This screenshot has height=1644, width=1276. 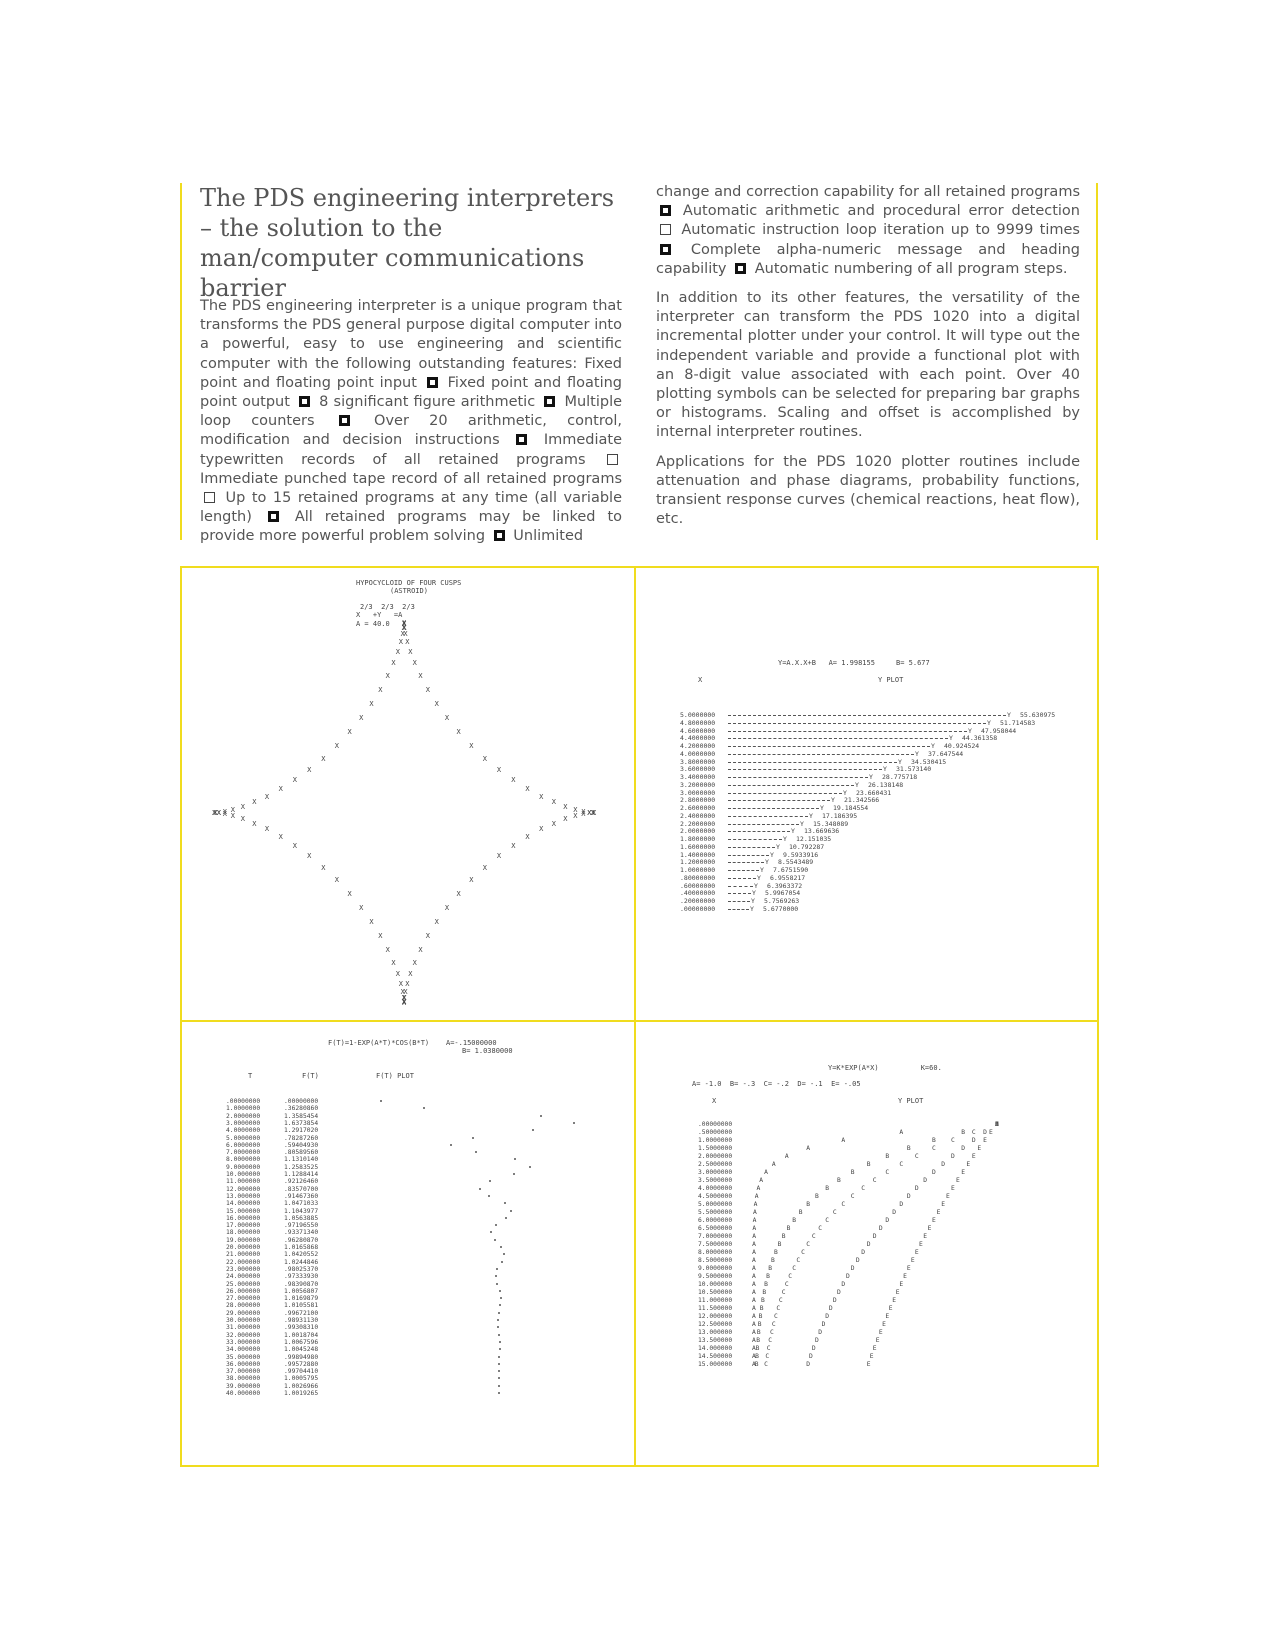 What do you see at coordinates (301, 1101) in the screenshot?
I see `response-f-value: .00000000` at bounding box center [301, 1101].